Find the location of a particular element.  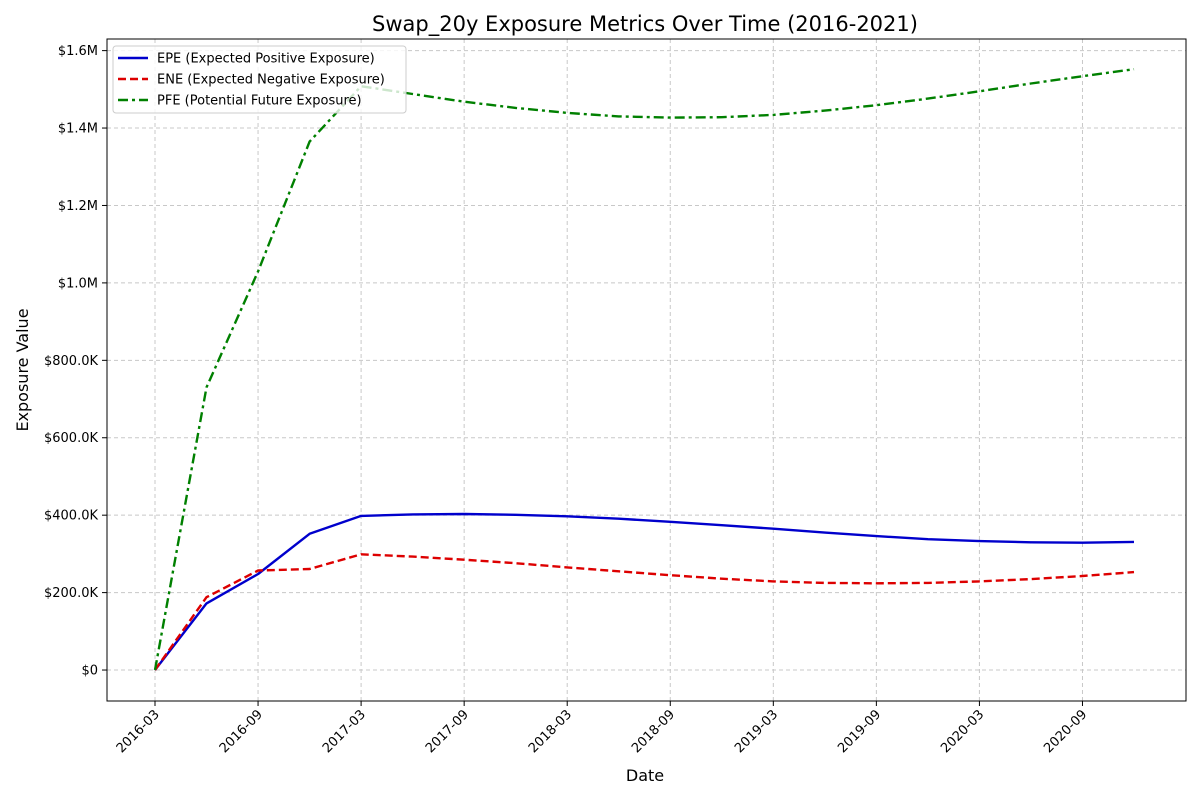

y-axis-label: Exposure Value is located at coordinates (22, 369).